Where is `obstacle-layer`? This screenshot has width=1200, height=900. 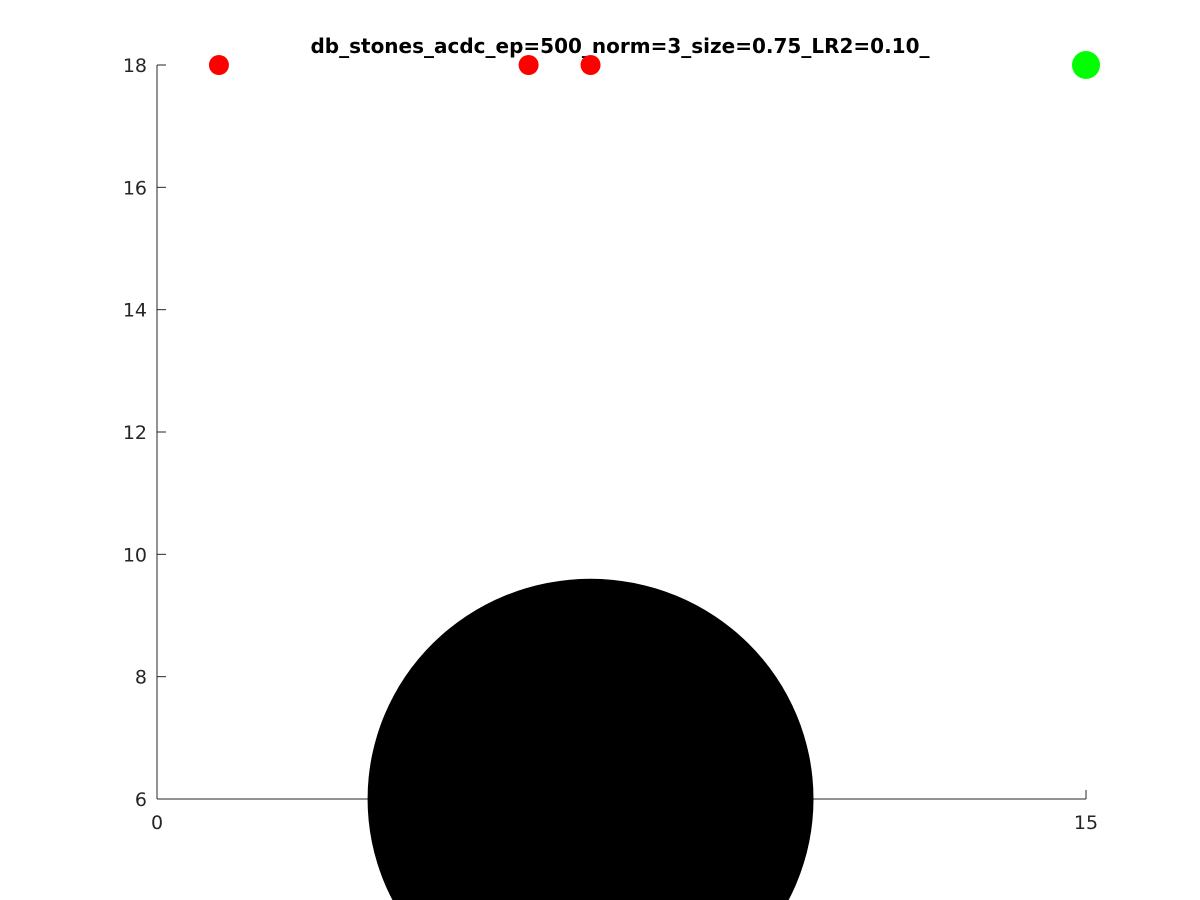 obstacle-layer is located at coordinates (590, 739).